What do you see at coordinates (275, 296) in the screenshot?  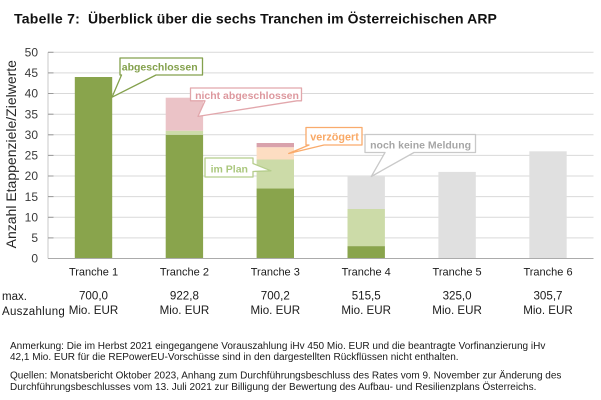 I see `svg-text: 700,2` at bounding box center [275, 296].